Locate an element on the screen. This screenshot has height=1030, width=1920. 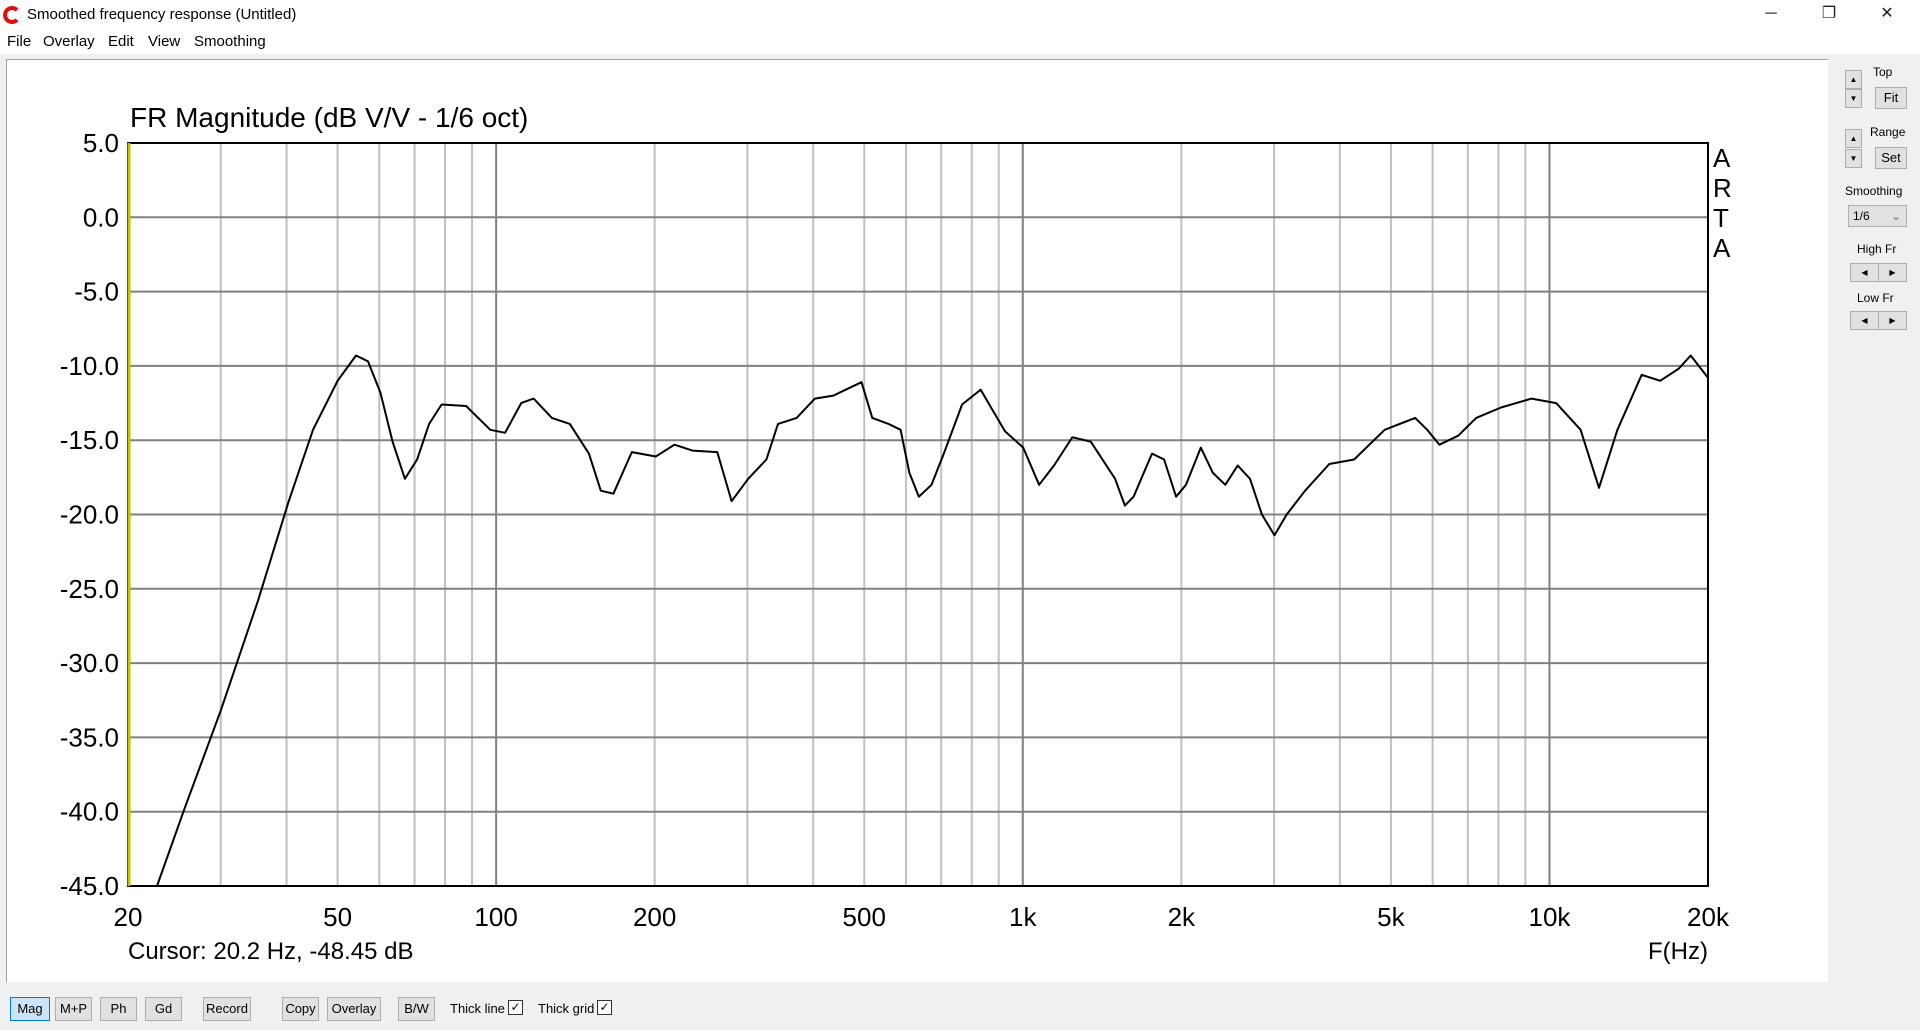
thick-line-label: Thick line is located at coordinates (477, 1008).